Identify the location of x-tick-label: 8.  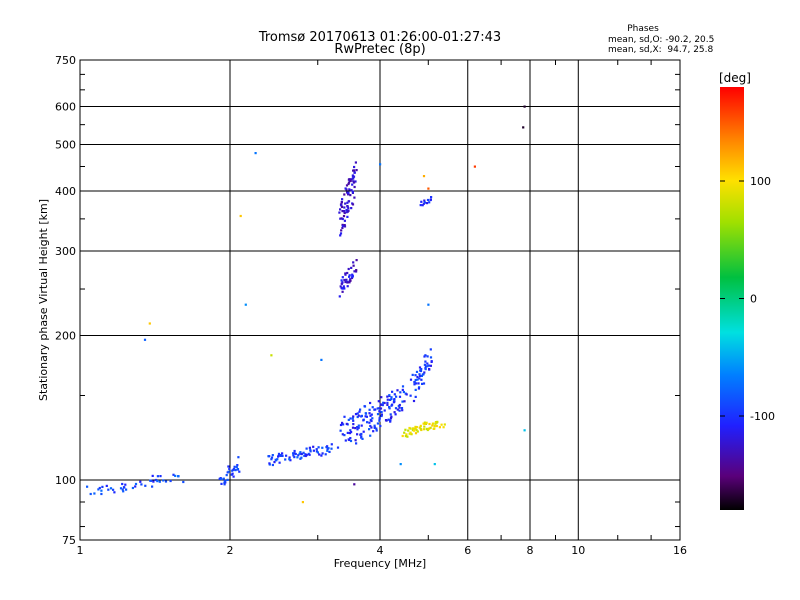
(530, 550).